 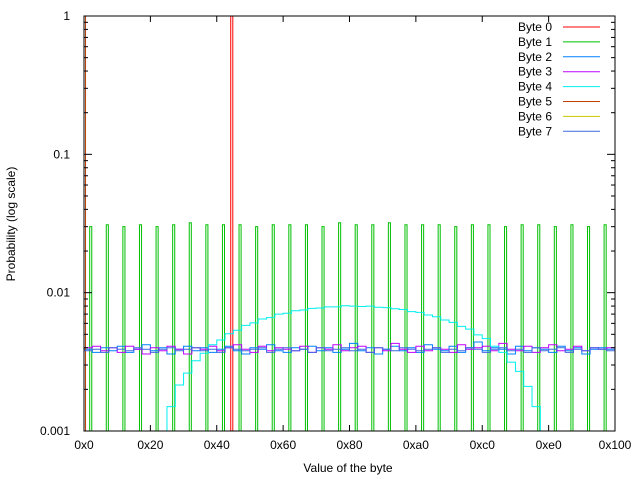 What do you see at coordinates (84, 445) in the screenshot?
I see `x-tick-label: 0x0` at bounding box center [84, 445].